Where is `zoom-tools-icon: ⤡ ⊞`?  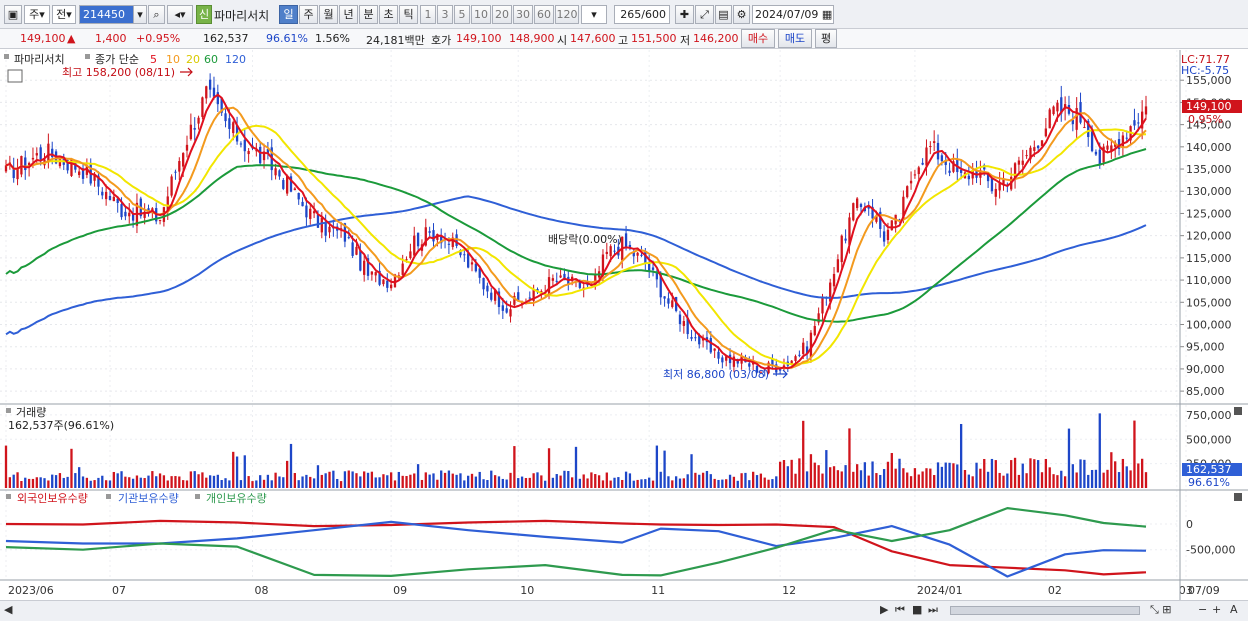
zoom-tools-icon: ⤡ ⊞ is located at coordinates (1161, 609).